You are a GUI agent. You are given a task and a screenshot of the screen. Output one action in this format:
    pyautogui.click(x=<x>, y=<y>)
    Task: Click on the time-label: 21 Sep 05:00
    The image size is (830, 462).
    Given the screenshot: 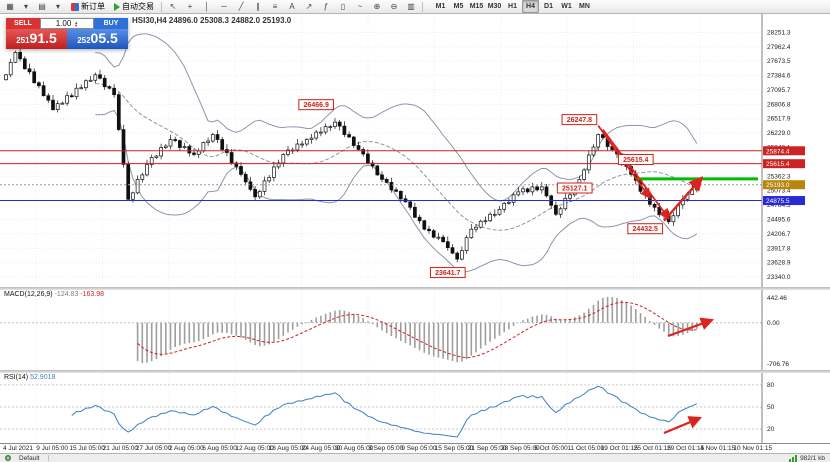 What is the action you would take?
    pyautogui.click(x=487, y=448)
    